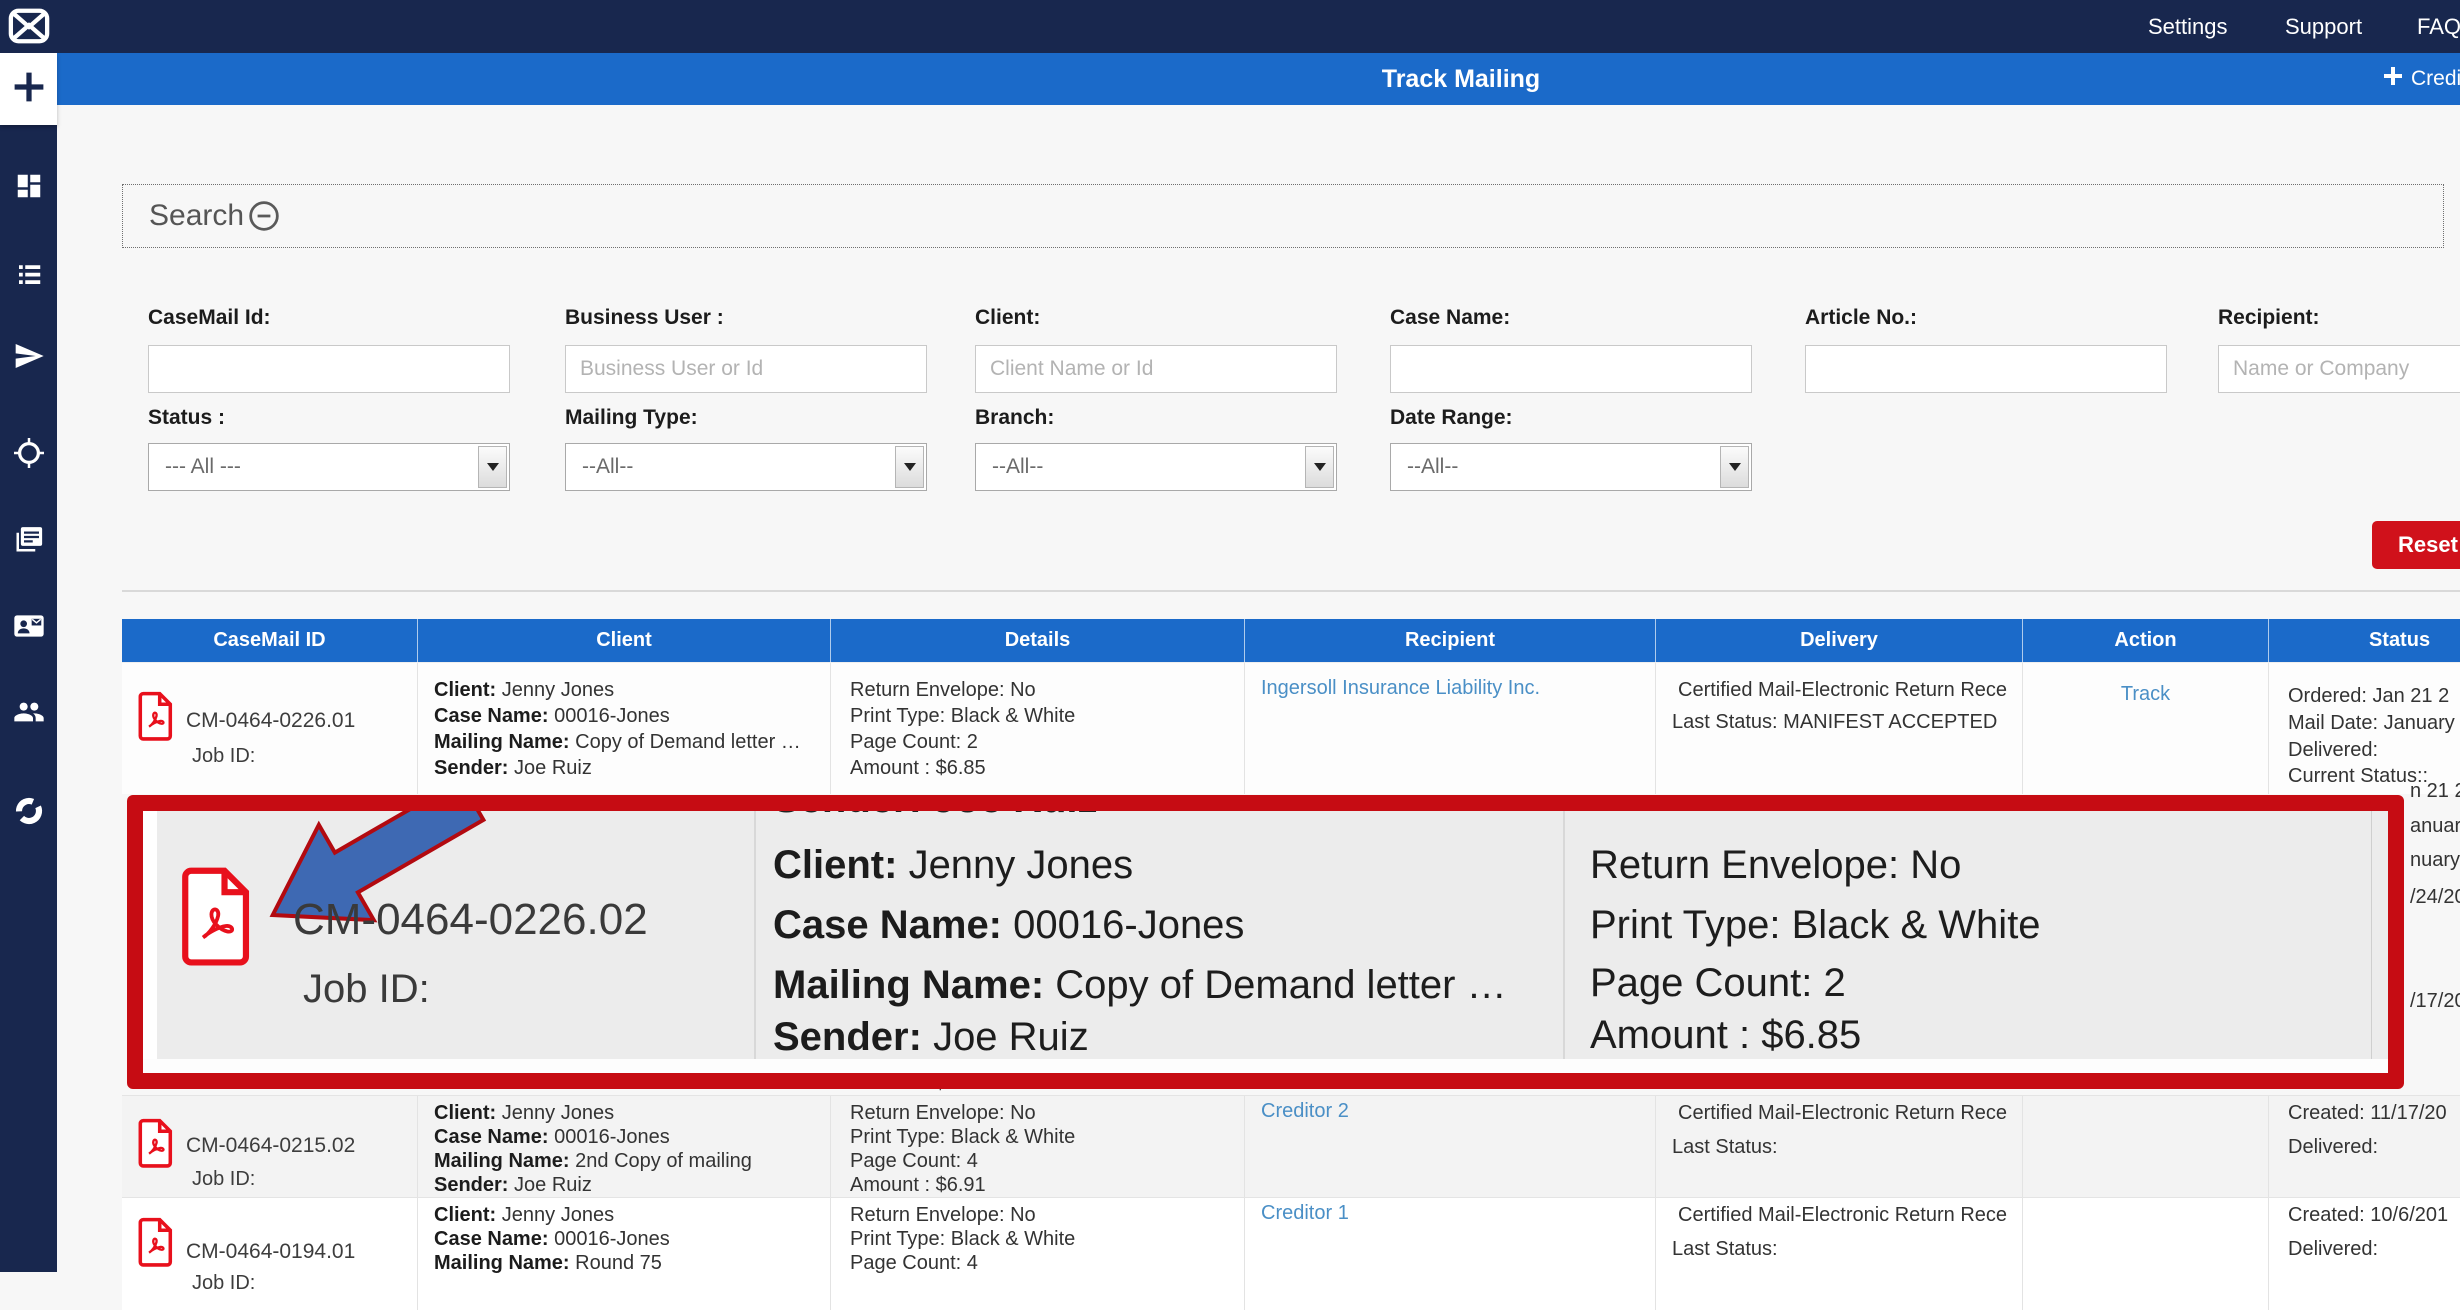  What do you see at coordinates (847, 1037) in the screenshot?
I see `sender-label: Sender:` at bounding box center [847, 1037].